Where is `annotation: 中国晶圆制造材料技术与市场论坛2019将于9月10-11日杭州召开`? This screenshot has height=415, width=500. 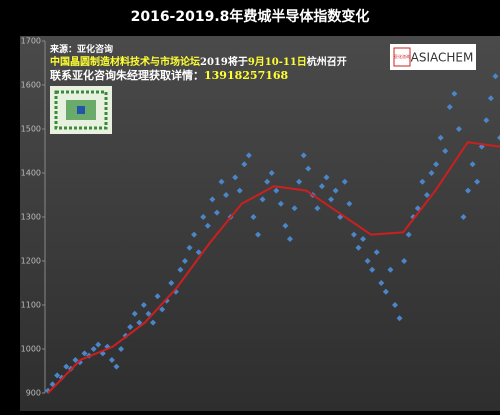 annotation: 中国晶圆制造材料技术与市场论坛2019将于9月10-11日杭州召开 is located at coordinates (198, 61).